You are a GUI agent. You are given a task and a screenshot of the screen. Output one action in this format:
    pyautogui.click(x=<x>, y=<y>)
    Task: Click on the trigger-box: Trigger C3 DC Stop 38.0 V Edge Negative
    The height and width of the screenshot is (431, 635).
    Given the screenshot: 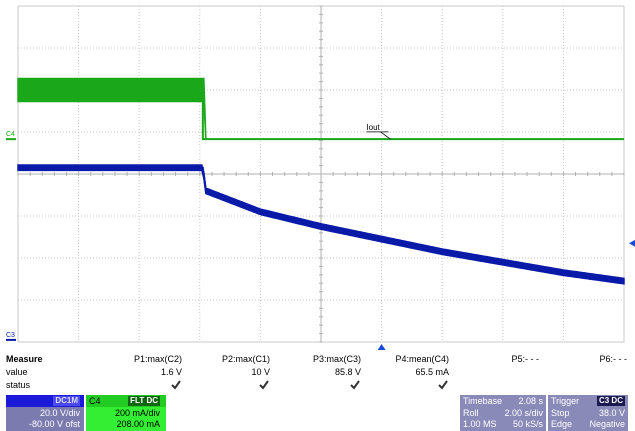 What is the action you would take?
    pyautogui.click(x=588, y=413)
    